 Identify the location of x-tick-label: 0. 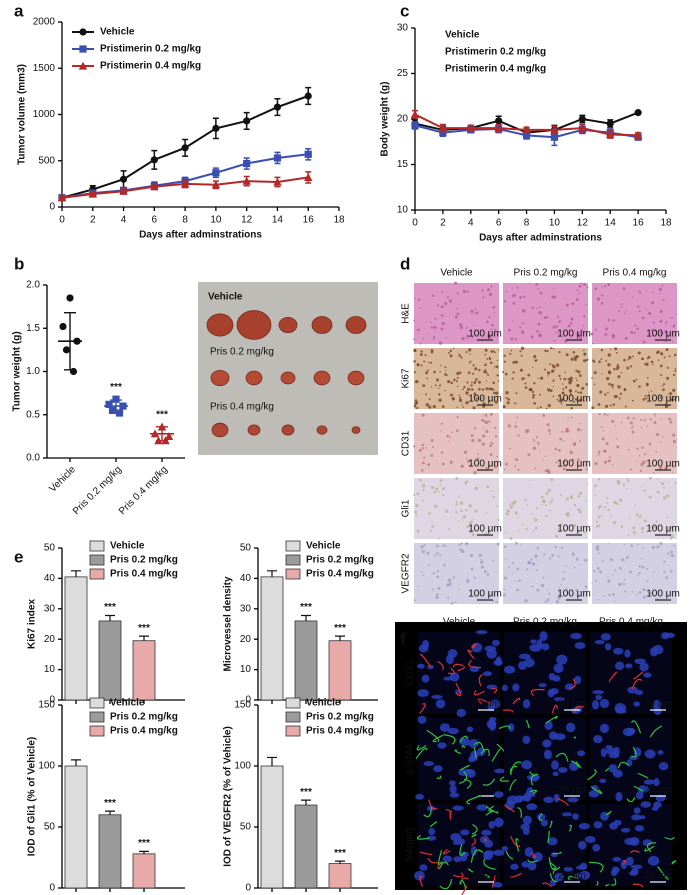
(62, 220).